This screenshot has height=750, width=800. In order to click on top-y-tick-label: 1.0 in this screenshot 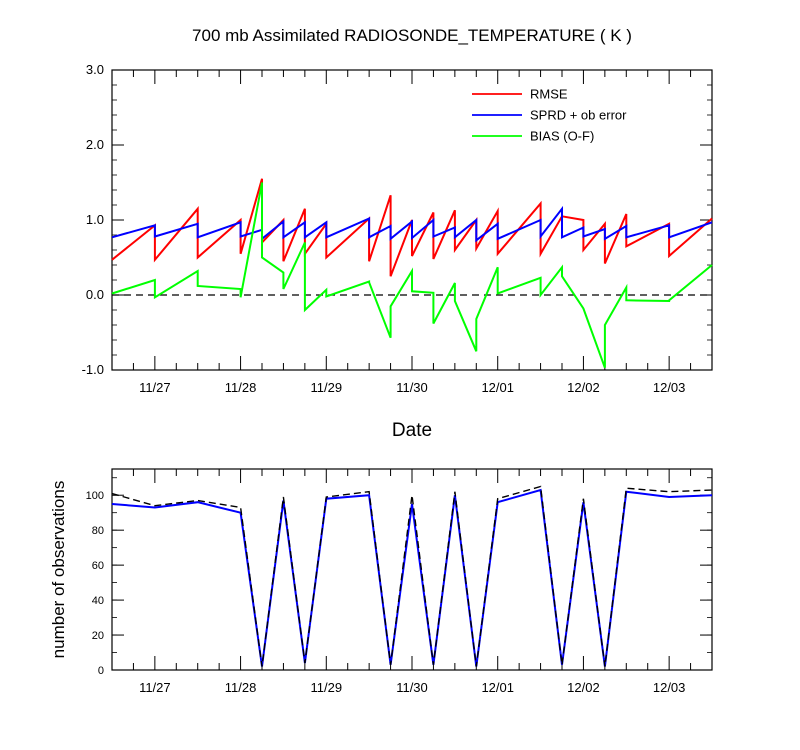, I will do `click(95, 219)`.